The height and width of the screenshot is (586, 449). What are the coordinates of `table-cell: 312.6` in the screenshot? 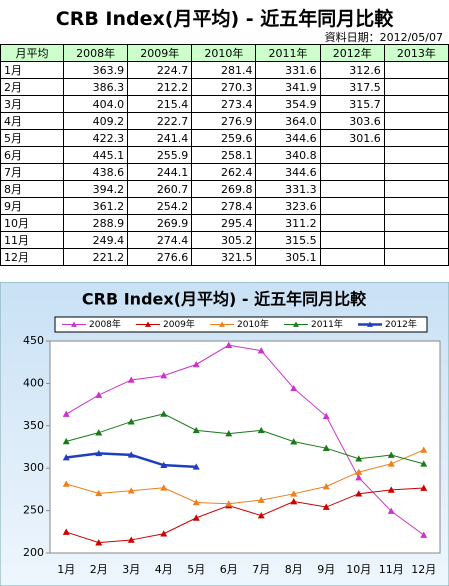 It's located at (352, 70).